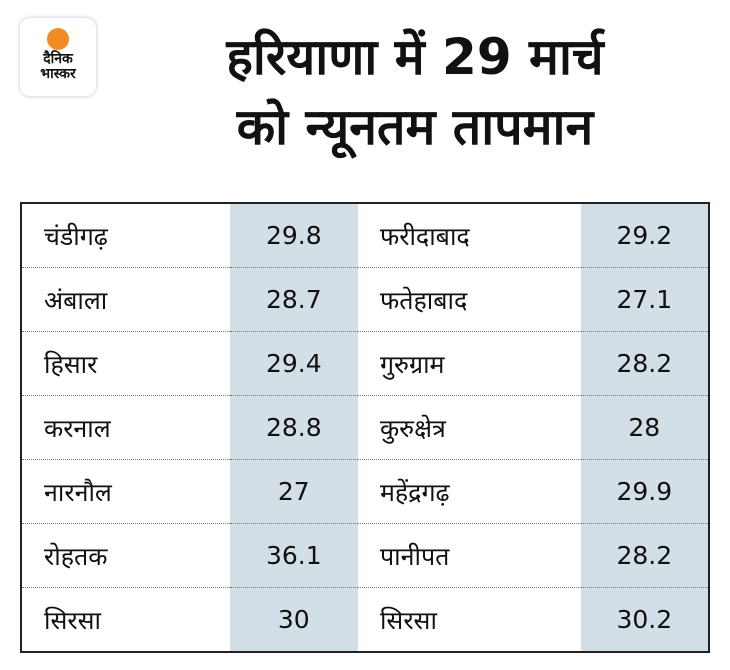  I want to click on table-row: हिसार 29.4 गुरुग्राम 28.2, so click(365, 363).